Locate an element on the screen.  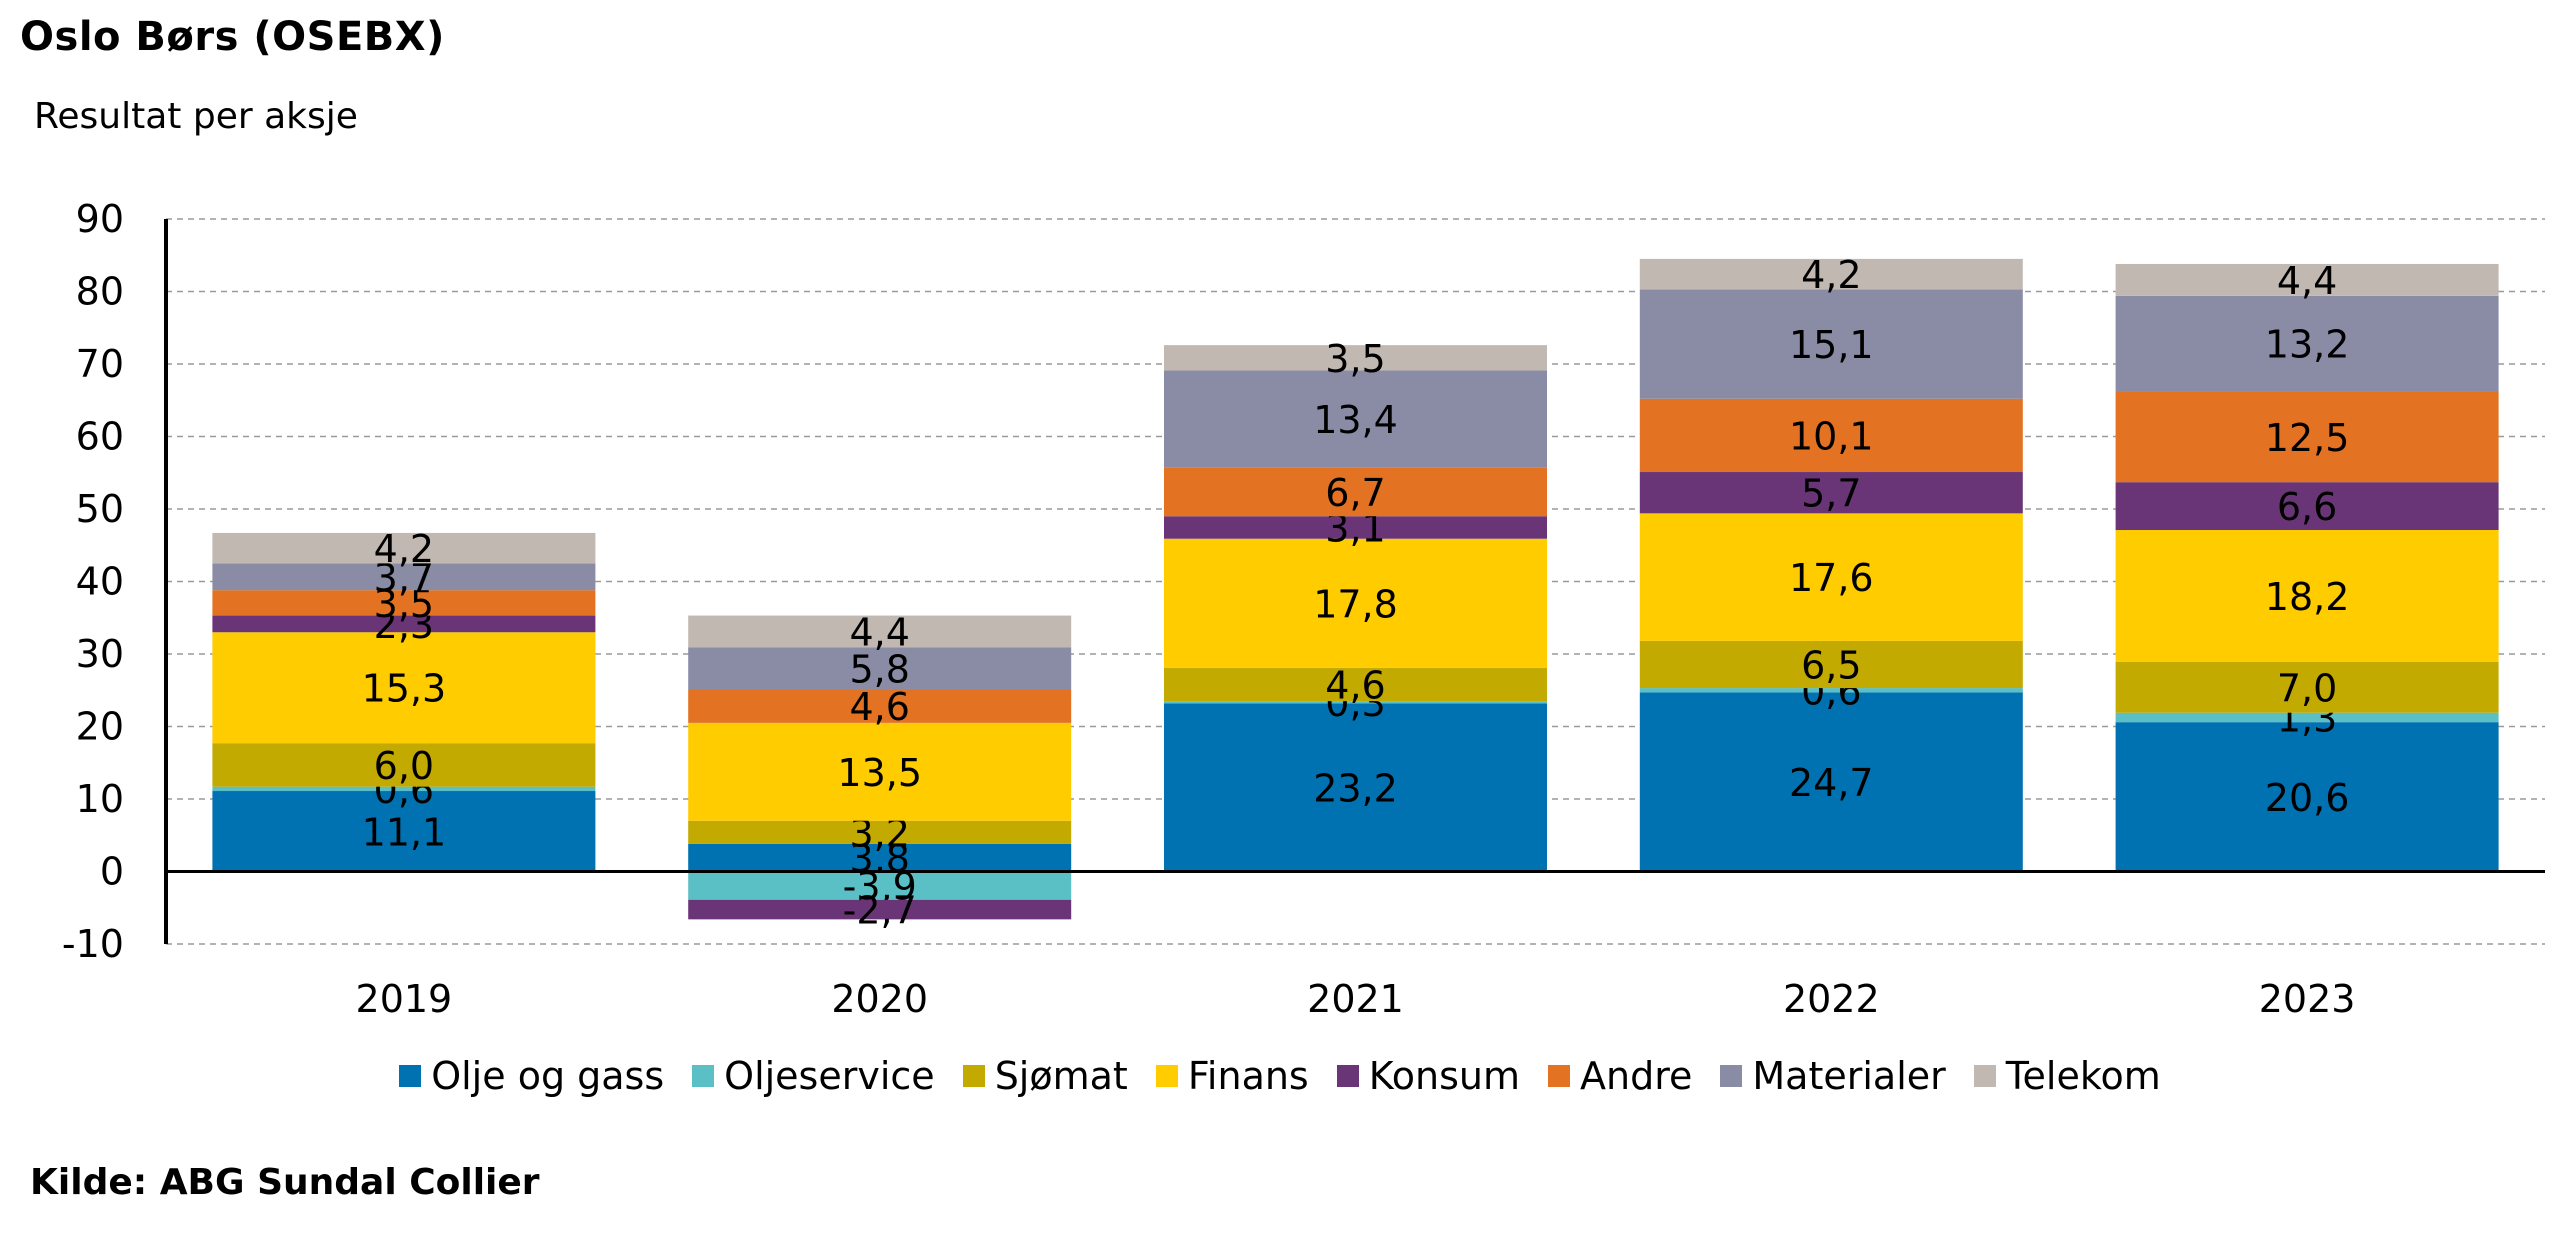
legend-item: Andre is located at coordinates (1620, 1076).